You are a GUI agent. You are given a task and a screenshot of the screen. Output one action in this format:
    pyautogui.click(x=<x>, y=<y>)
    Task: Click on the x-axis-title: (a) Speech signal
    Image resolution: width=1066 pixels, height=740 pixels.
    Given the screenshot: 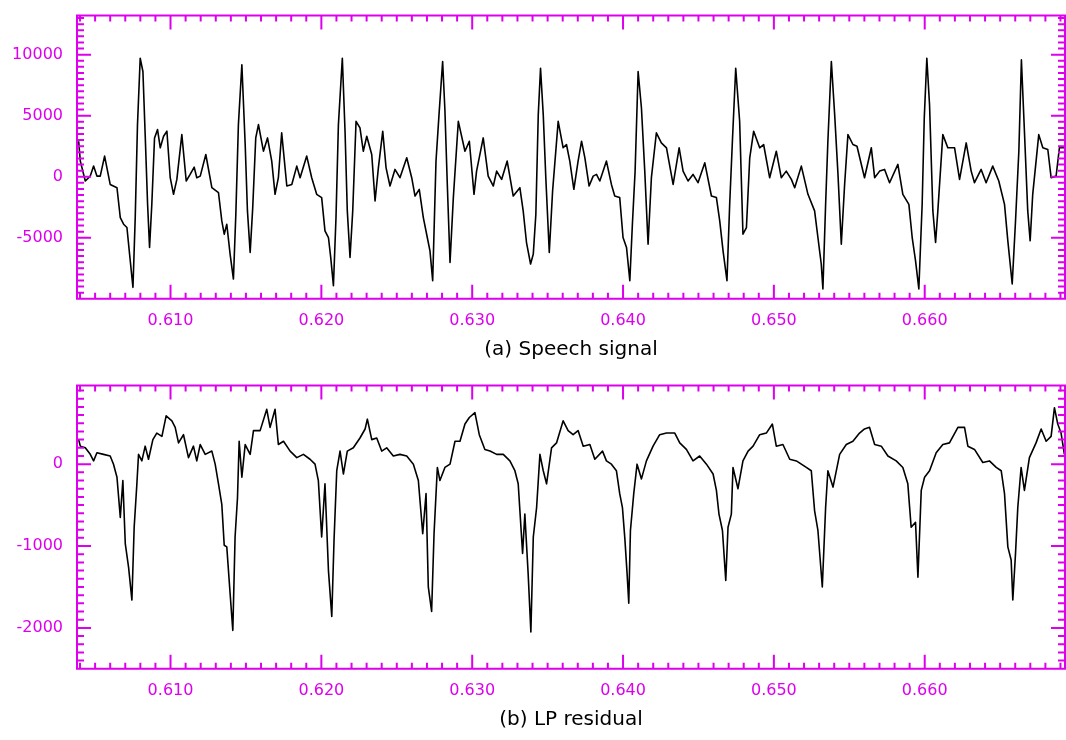 What is the action you would take?
    pyautogui.click(x=571, y=348)
    